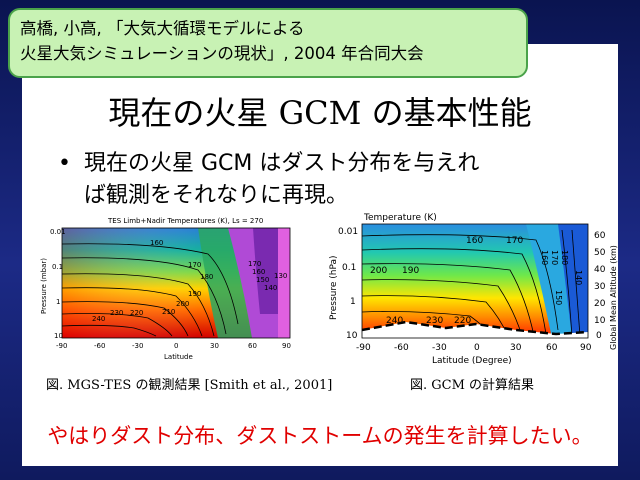  Describe the element at coordinates (182, 304) in the screenshot. I see `tes-contour-label: 200` at that location.